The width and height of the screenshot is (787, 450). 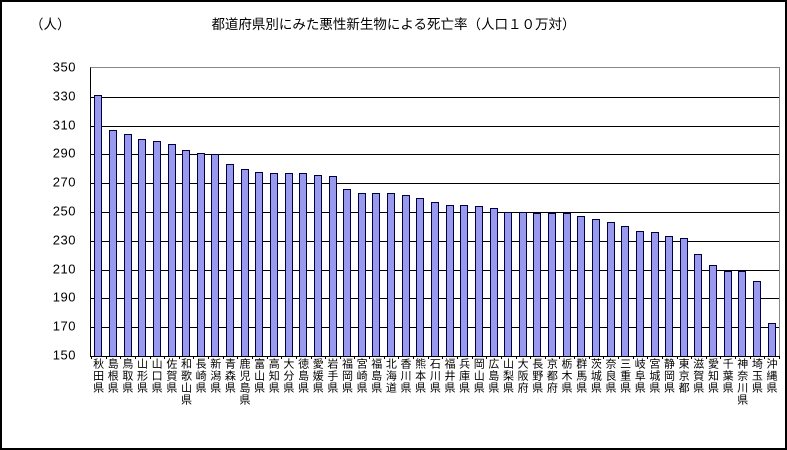 What do you see at coordinates (712, 376) in the screenshot?
I see `x-category-label: 愛知県` at bounding box center [712, 376].